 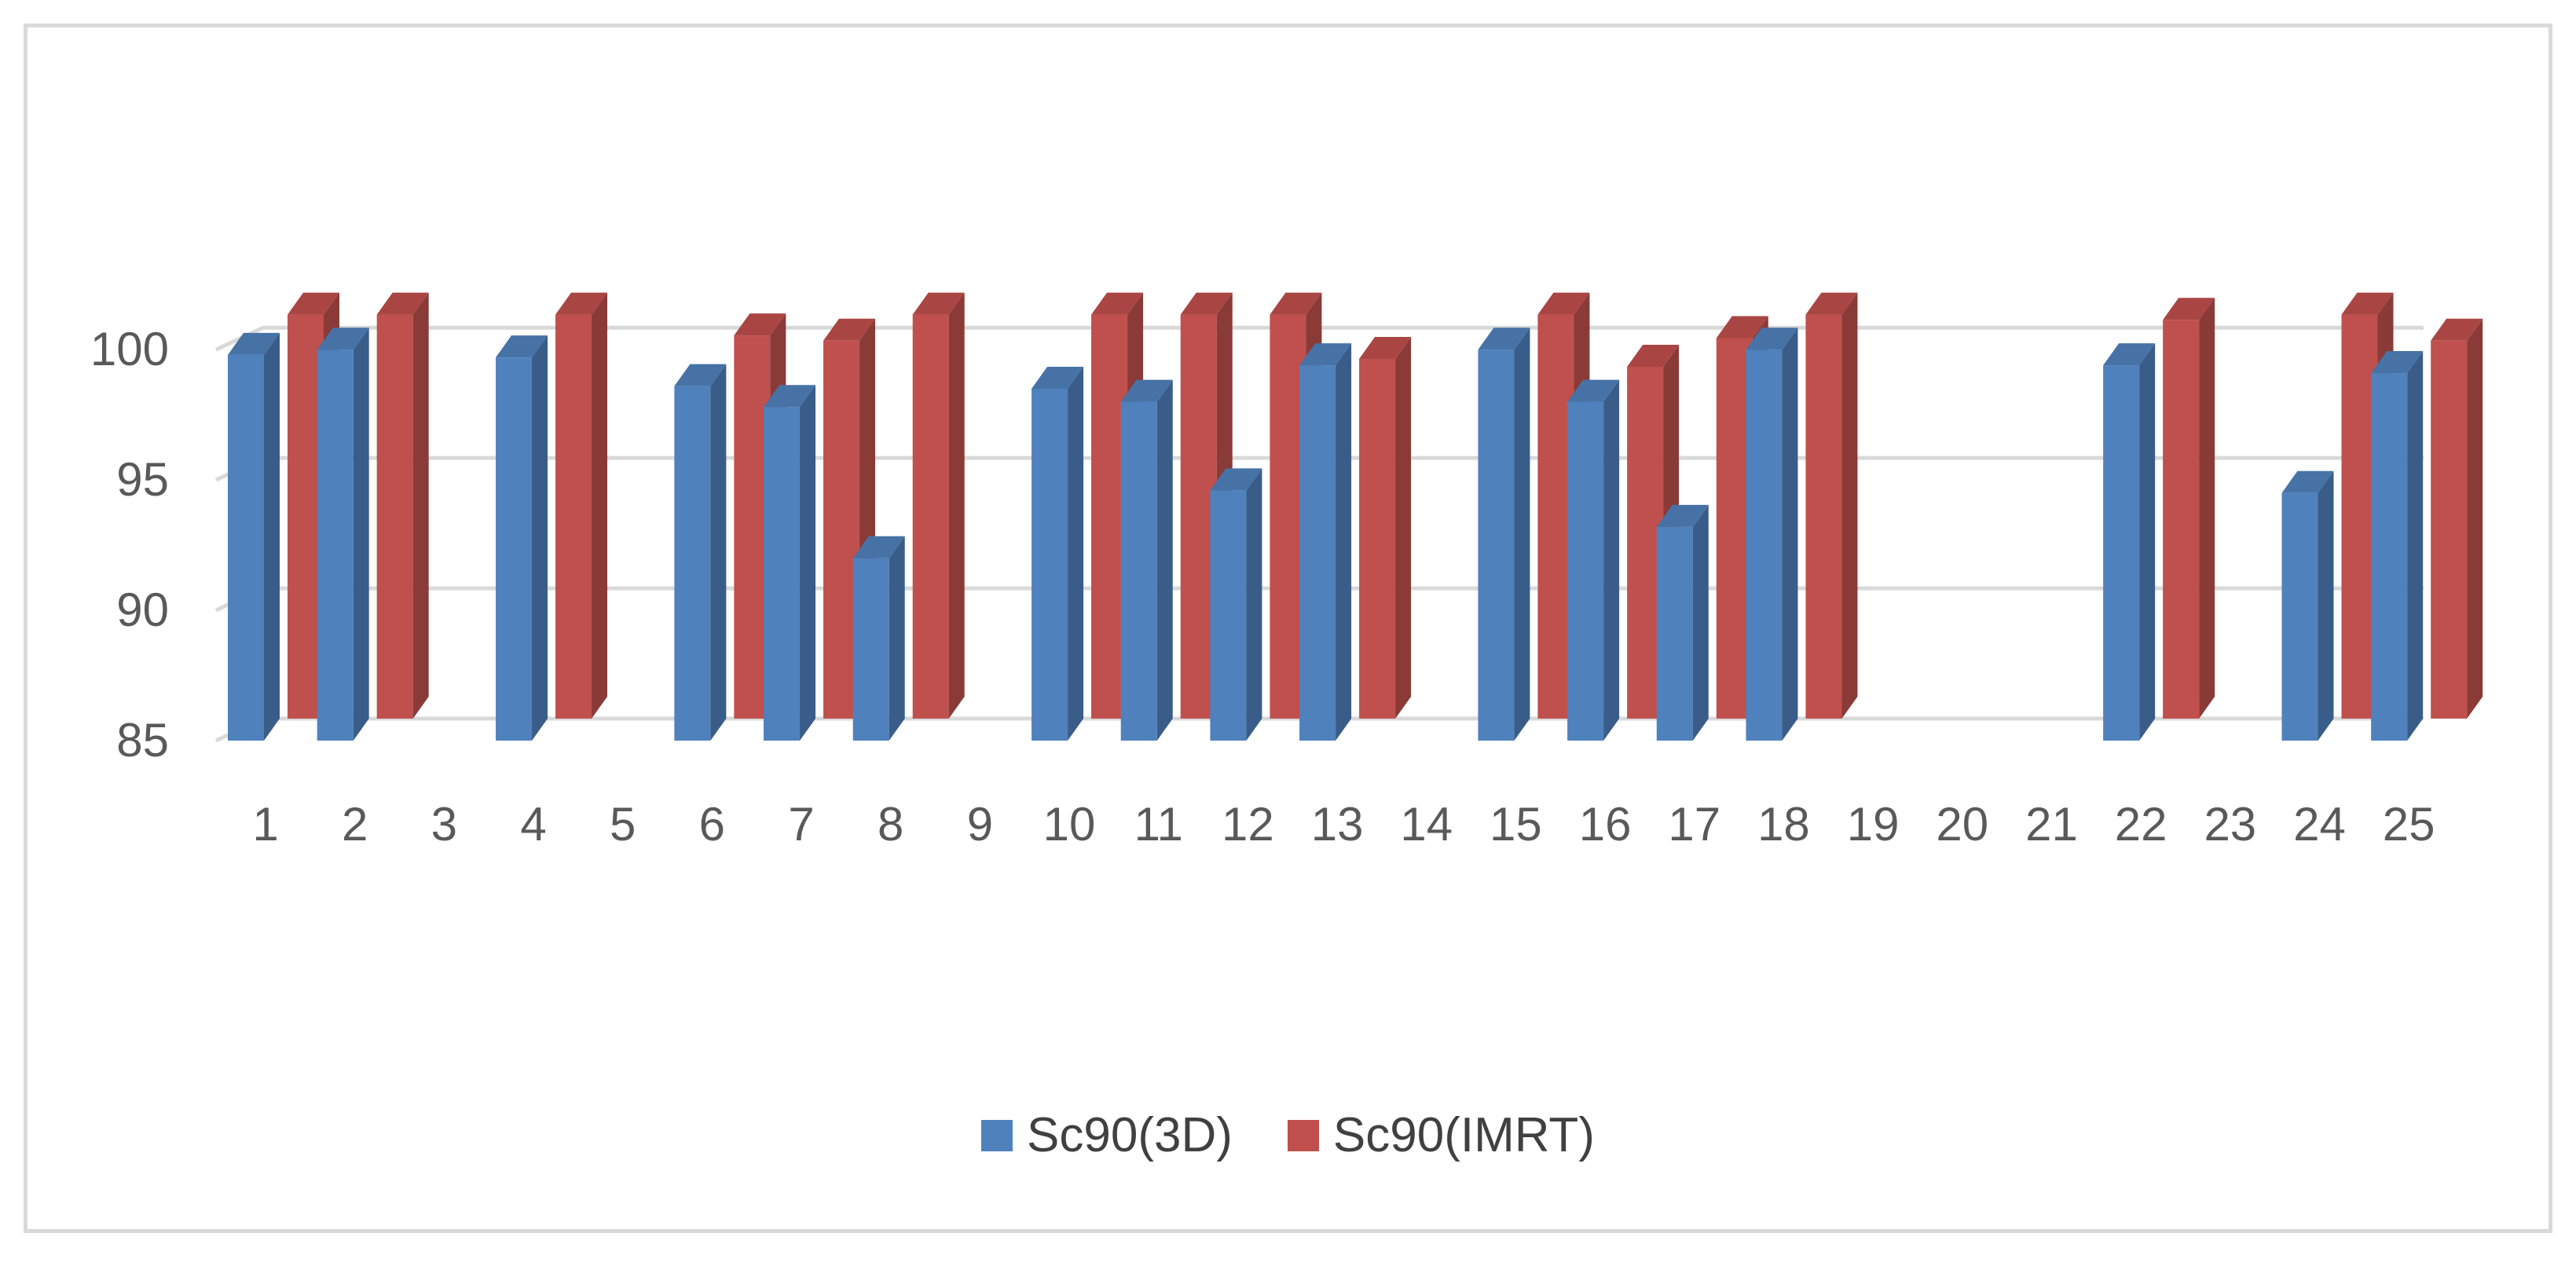 I want to click on x-tick-label-12: 12, so click(x=1248, y=824).